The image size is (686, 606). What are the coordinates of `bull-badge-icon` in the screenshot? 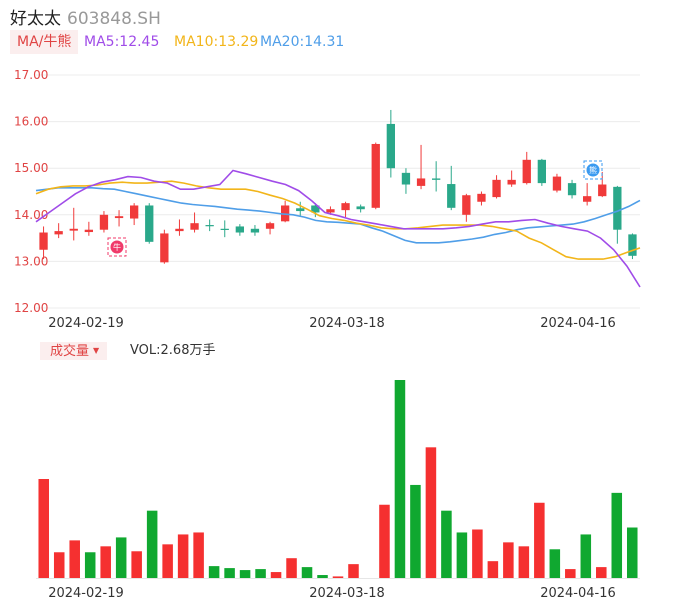 It's located at (117, 247).